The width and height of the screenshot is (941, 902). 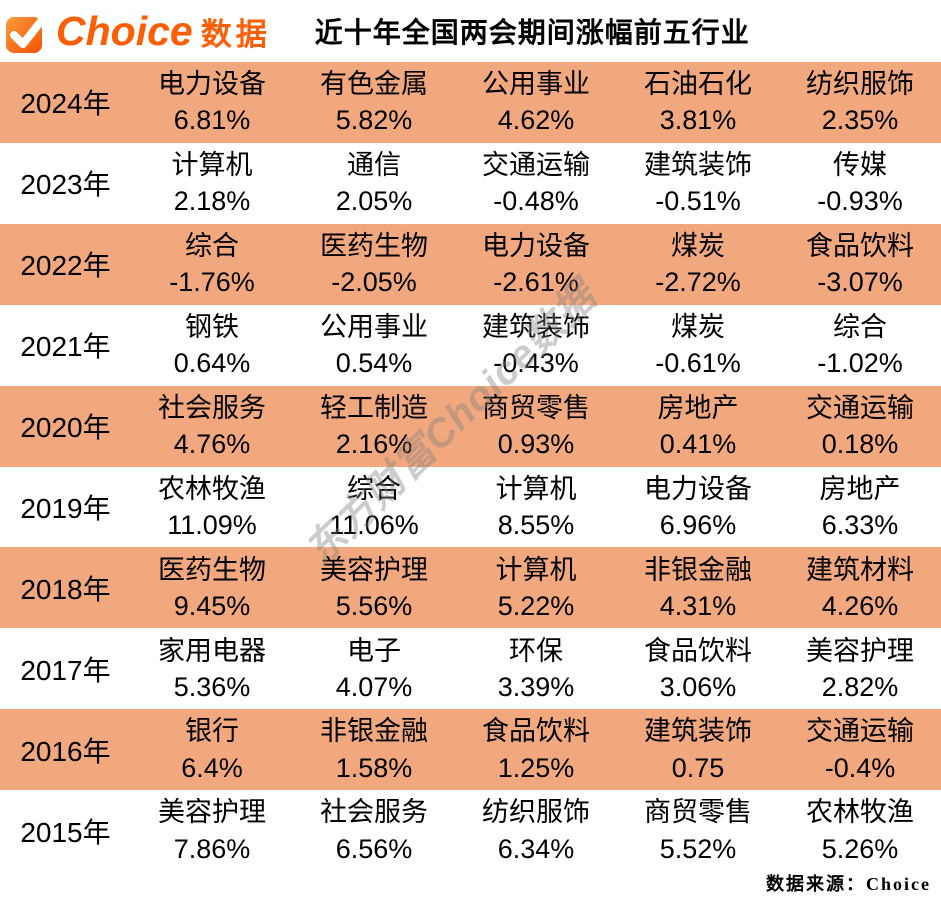 What do you see at coordinates (536, 668) in the screenshot?
I see `industry-cell: 环保 3.39%` at bounding box center [536, 668].